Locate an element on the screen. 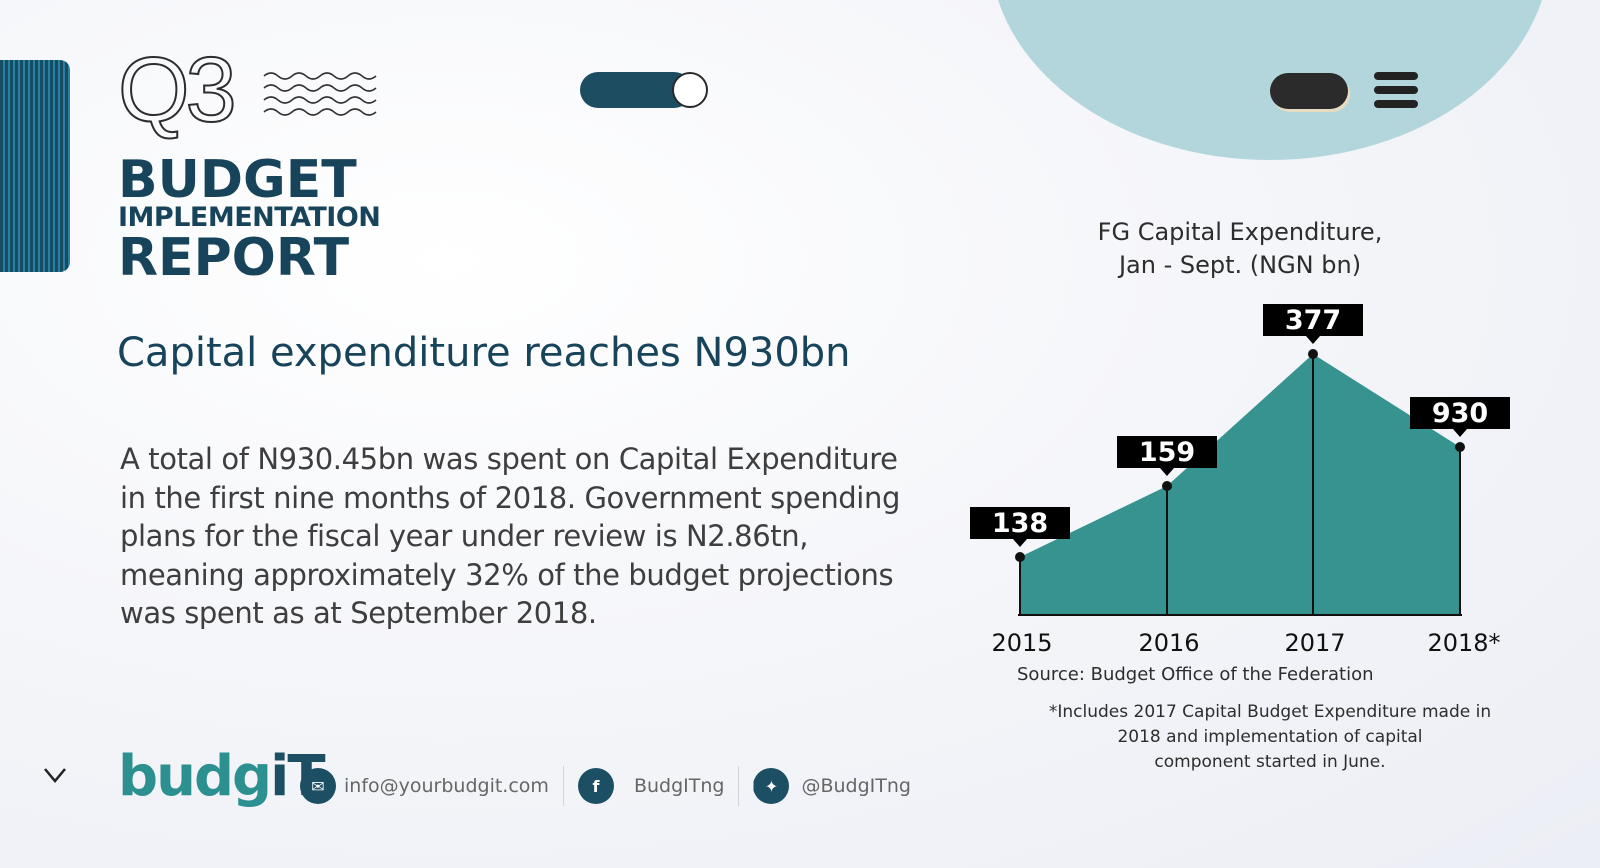  toggle-switch-icon is located at coordinates (646, 91).